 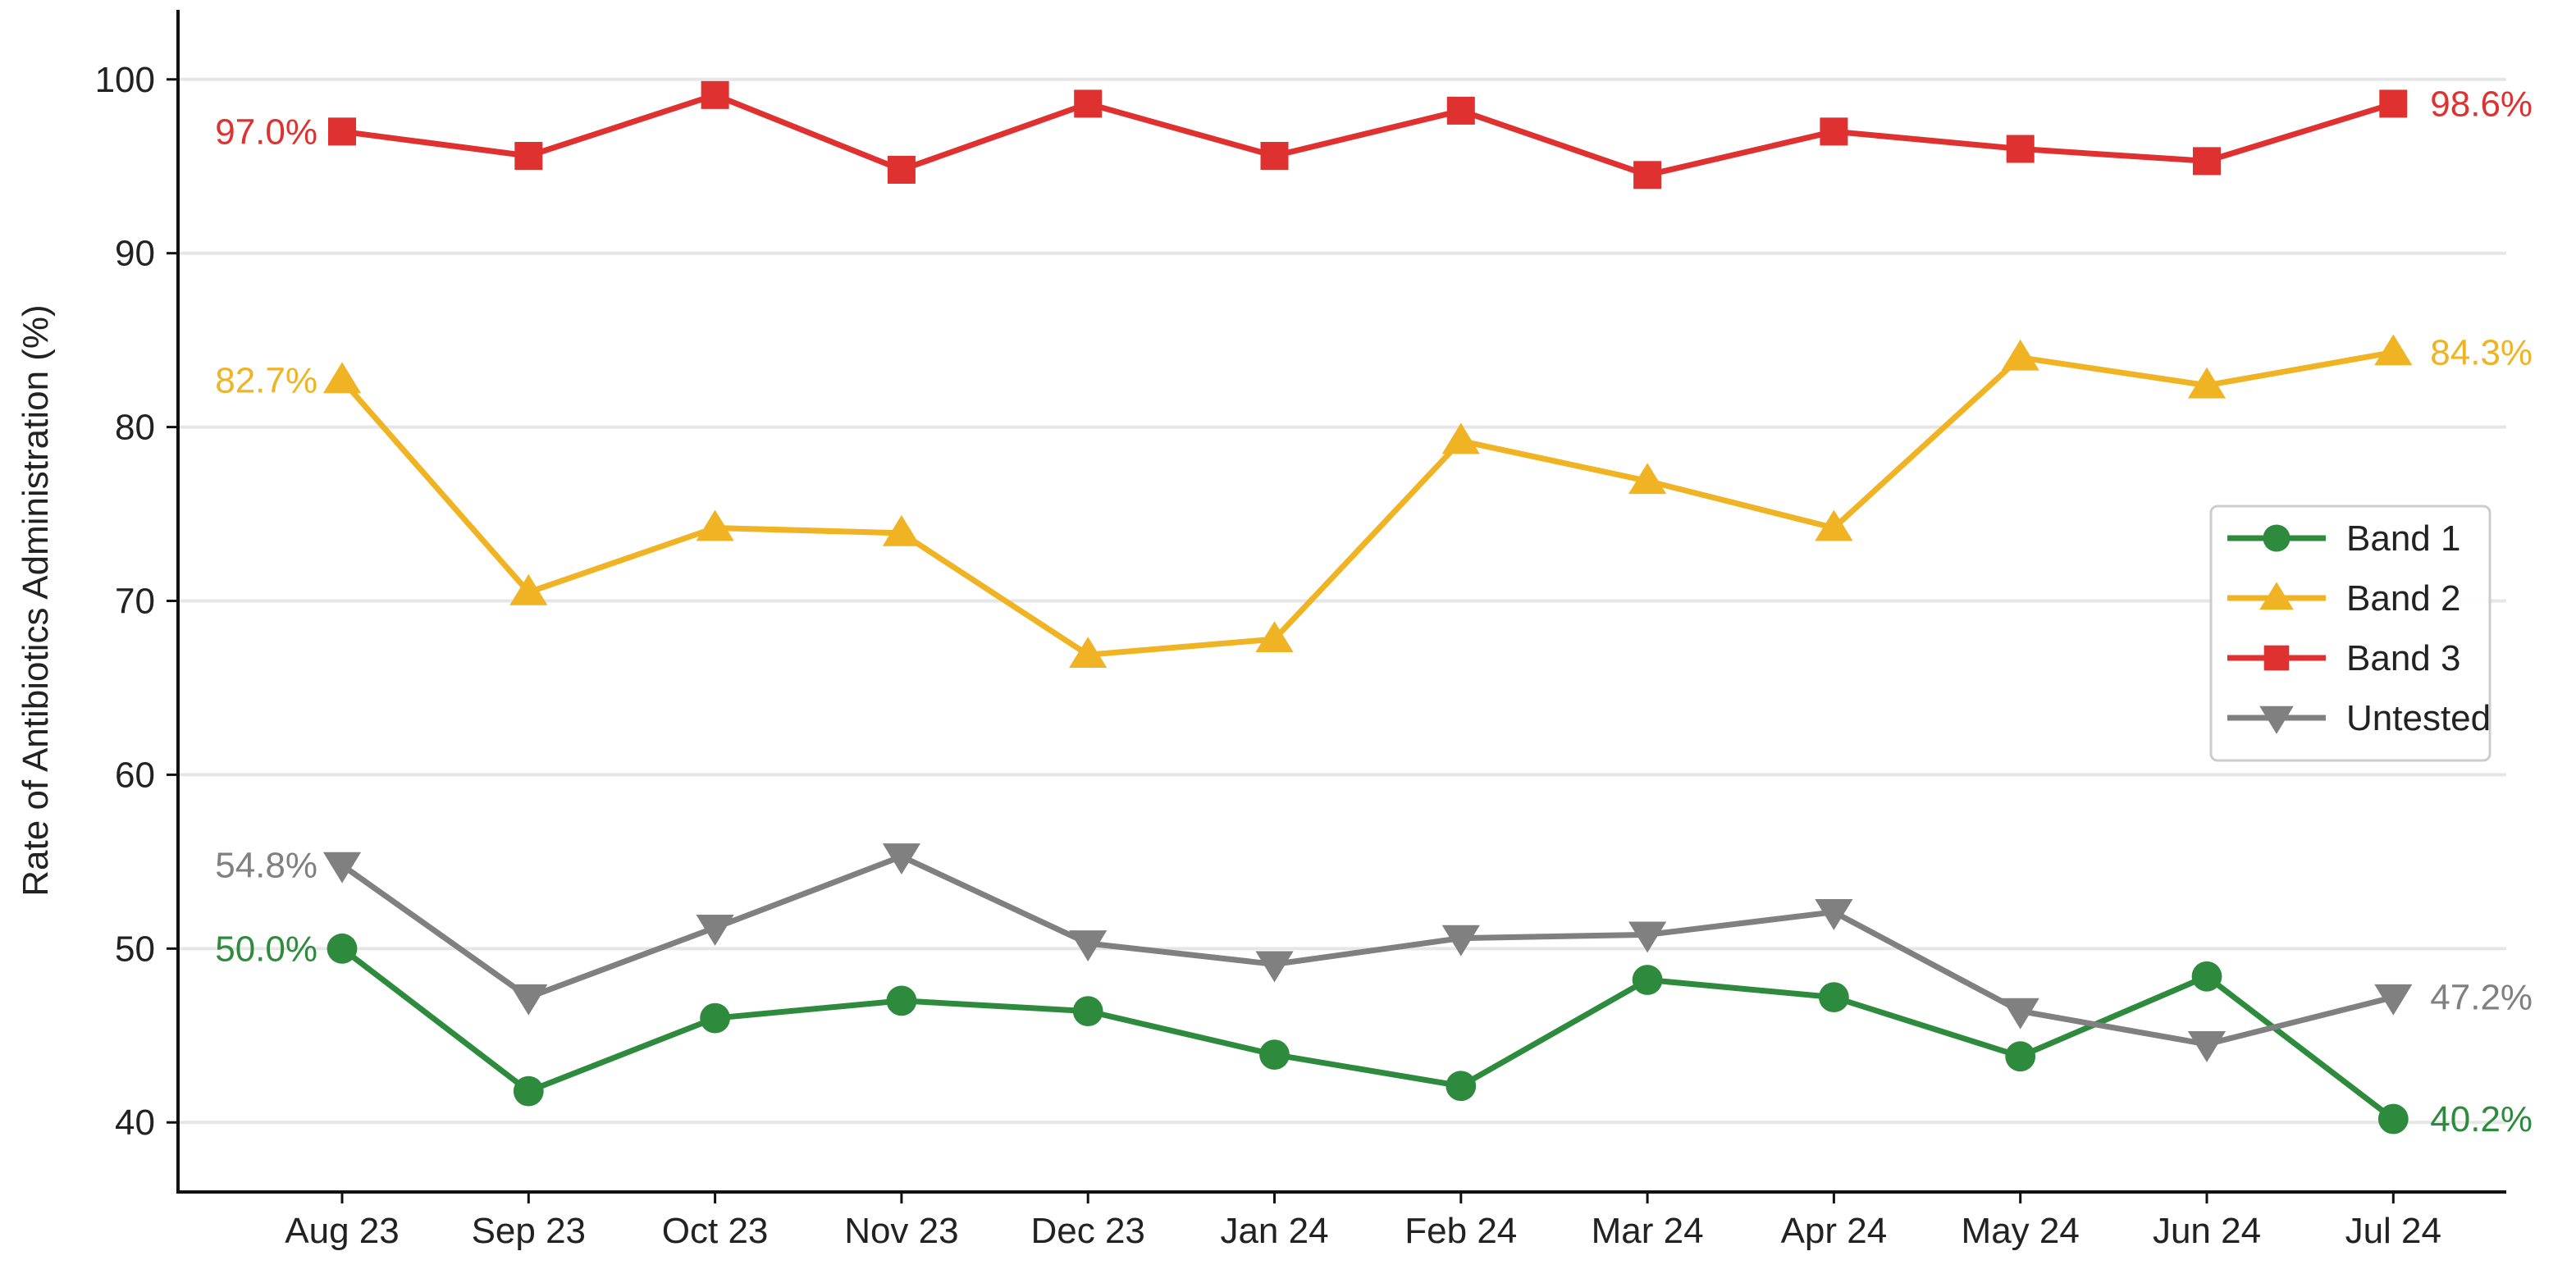 I want to click on x-tick-label: Sep 23, so click(x=529, y=1231).